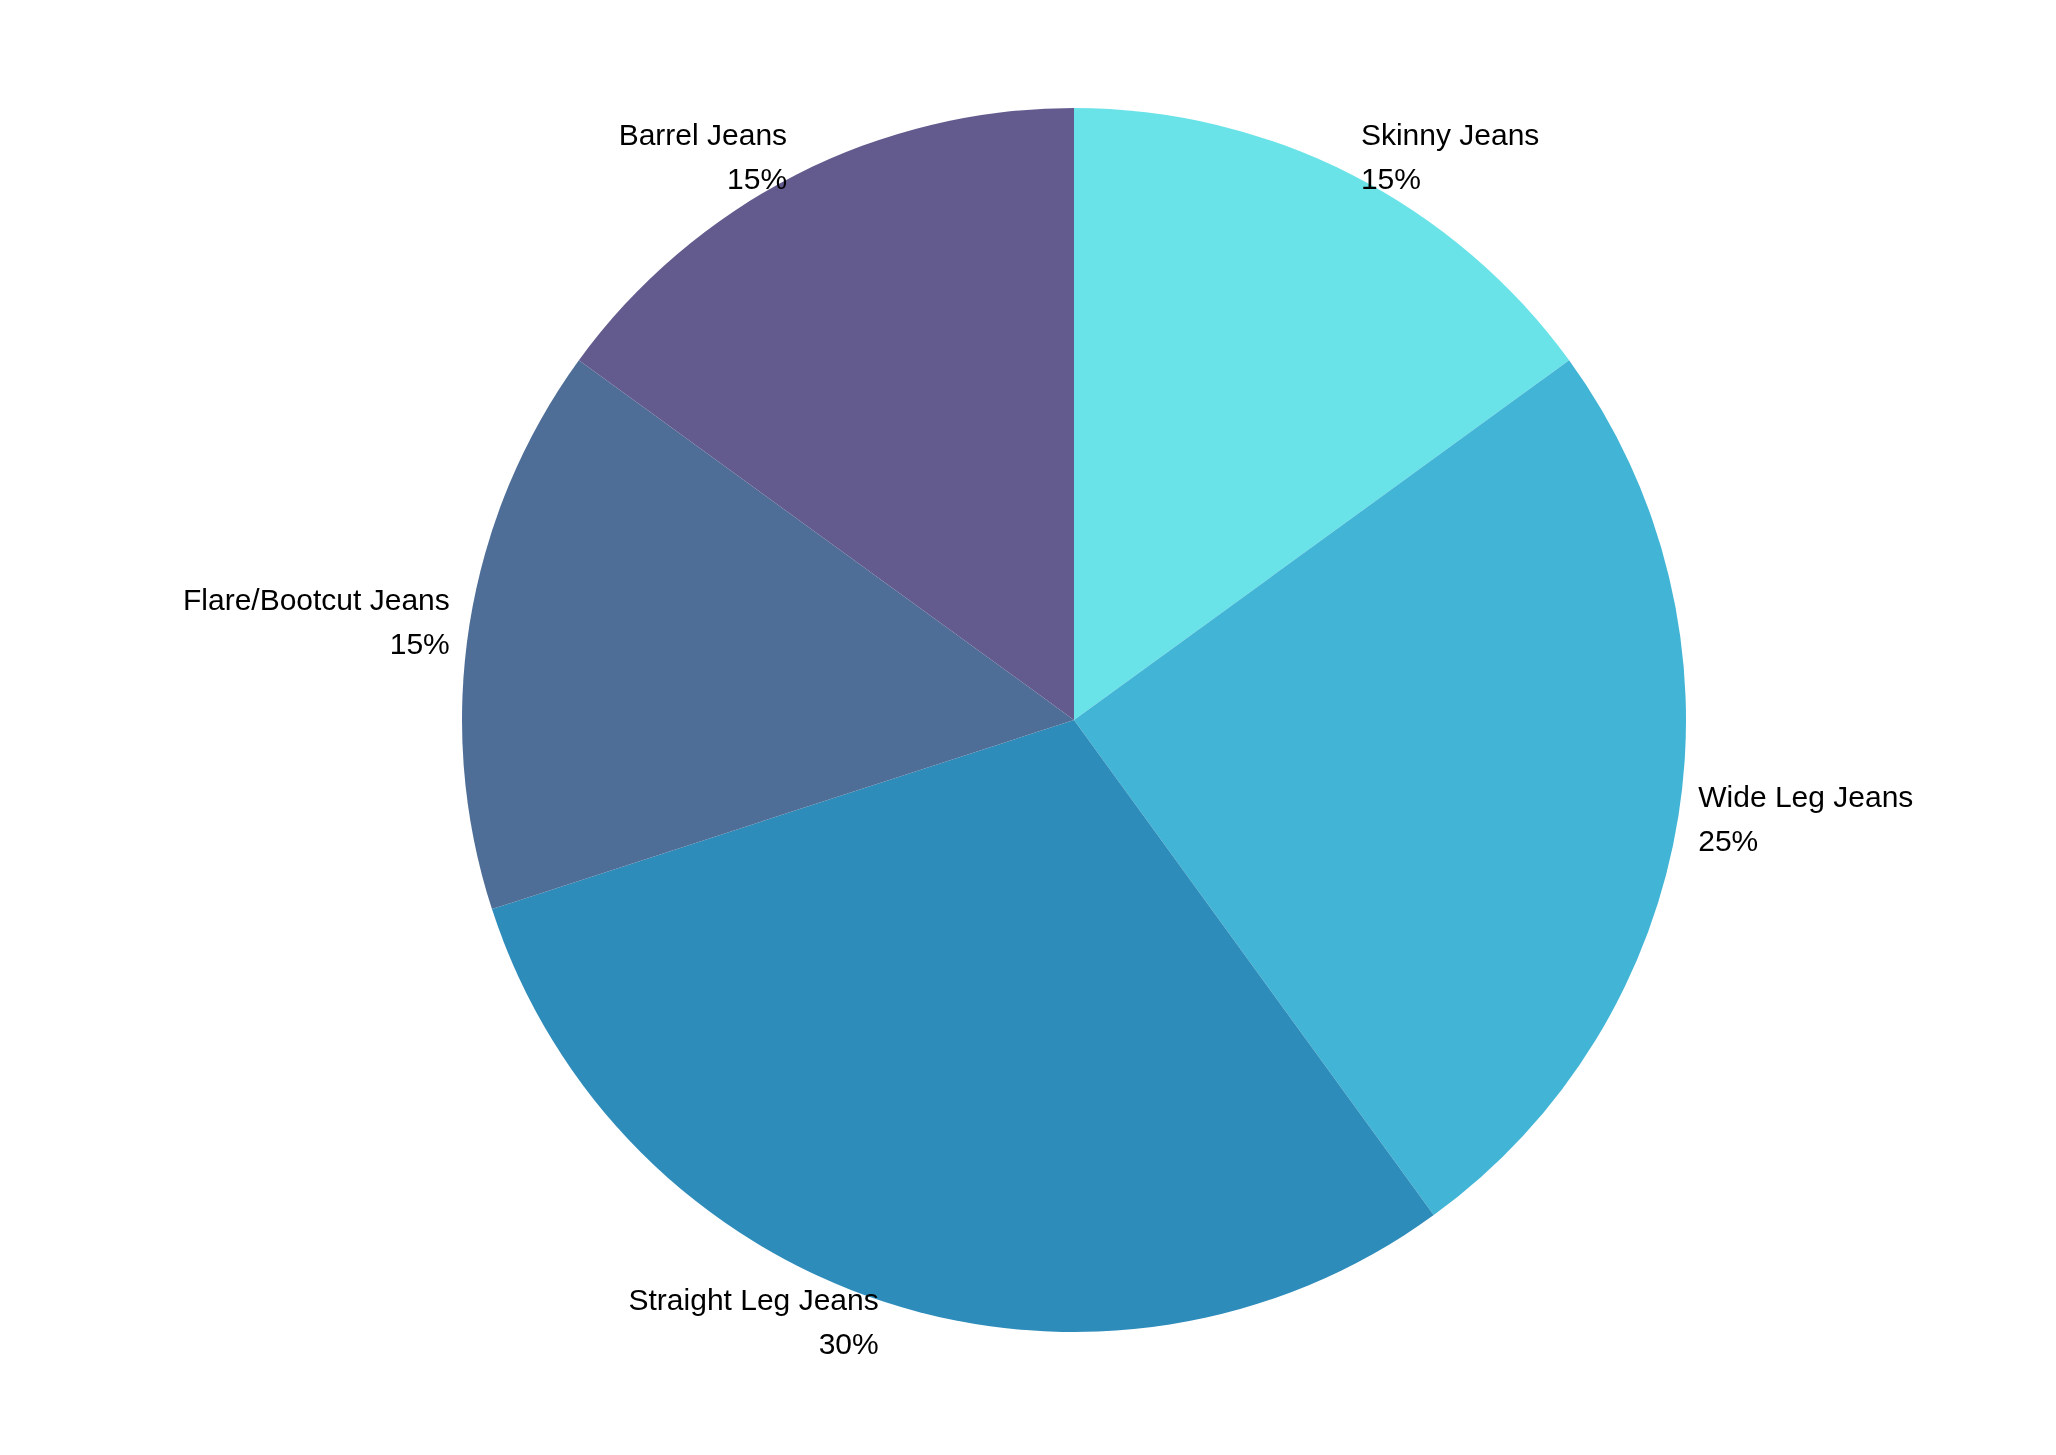 This screenshot has width=2056, height=1455. What do you see at coordinates (703, 135) in the screenshot?
I see `slice-label: Barrel Jeans` at bounding box center [703, 135].